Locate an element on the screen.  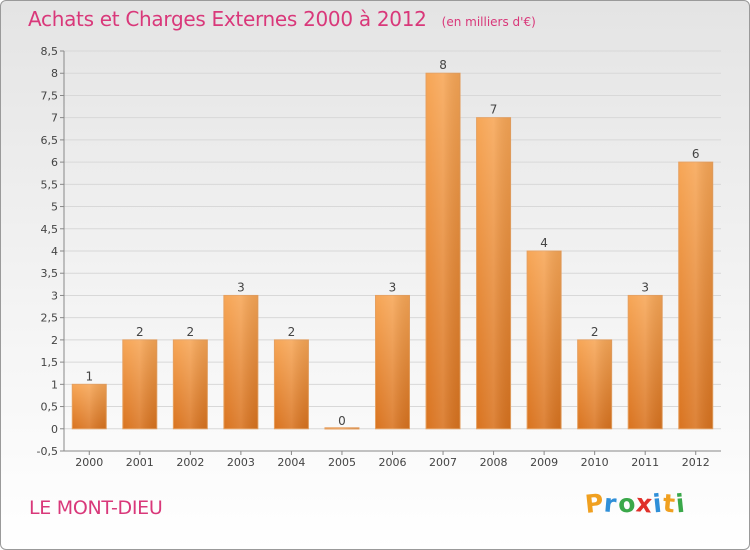
y-tick-label: 8,5 is located at coordinates (50, 51).